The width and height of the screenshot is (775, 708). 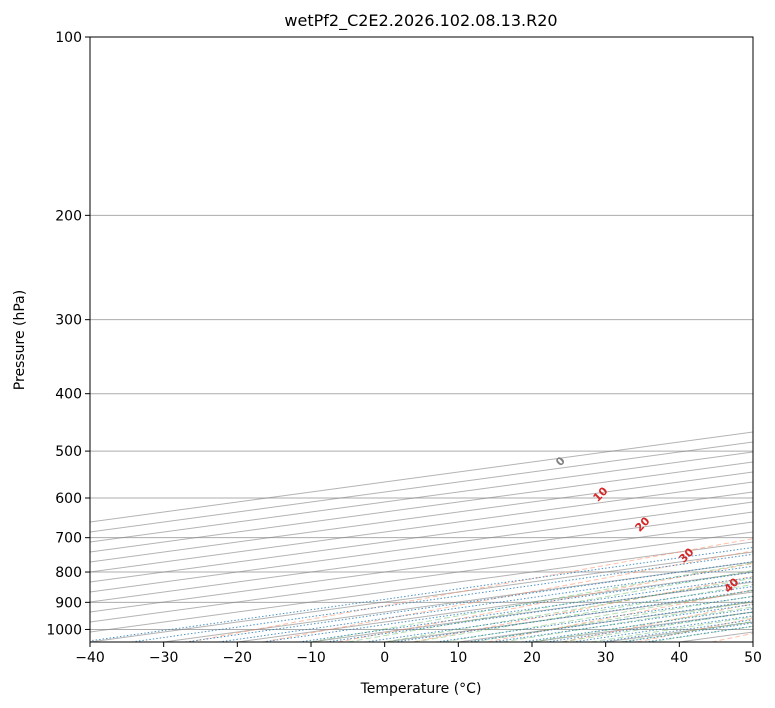 I want to click on mixing-ratio-lines, so click(x=421, y=594).